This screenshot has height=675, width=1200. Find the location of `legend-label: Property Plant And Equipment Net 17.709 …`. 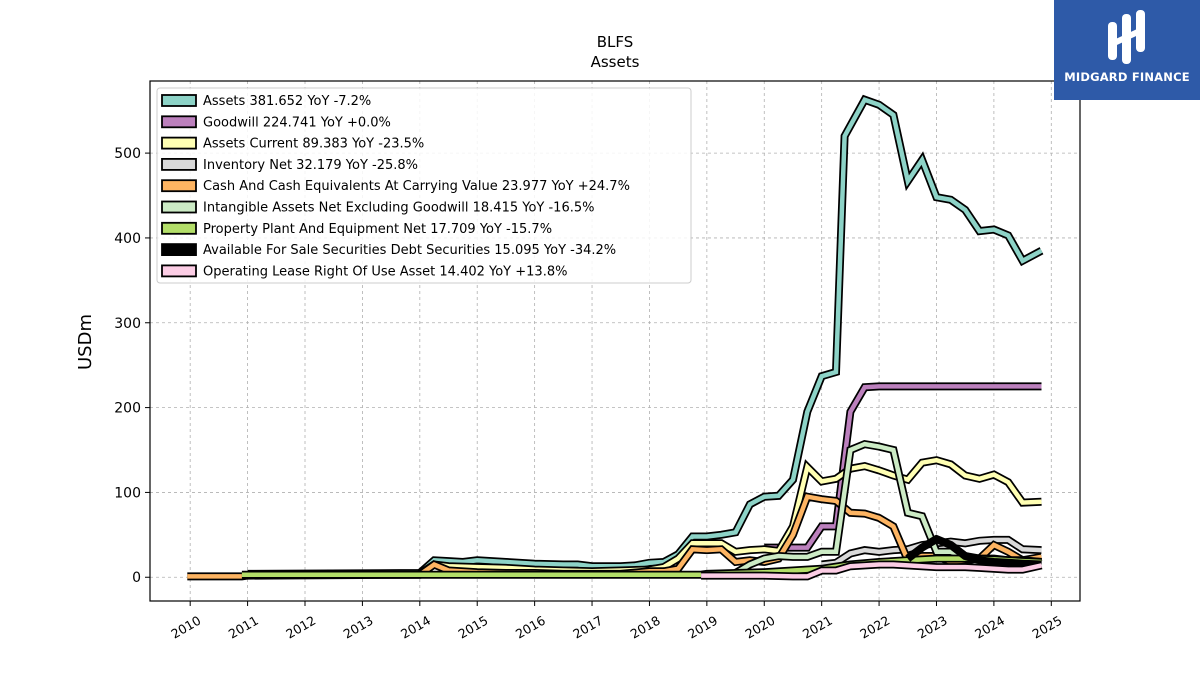

legend-label: Property Plant And Equipment Net 17.709 … is located at coordinates (377, 229).